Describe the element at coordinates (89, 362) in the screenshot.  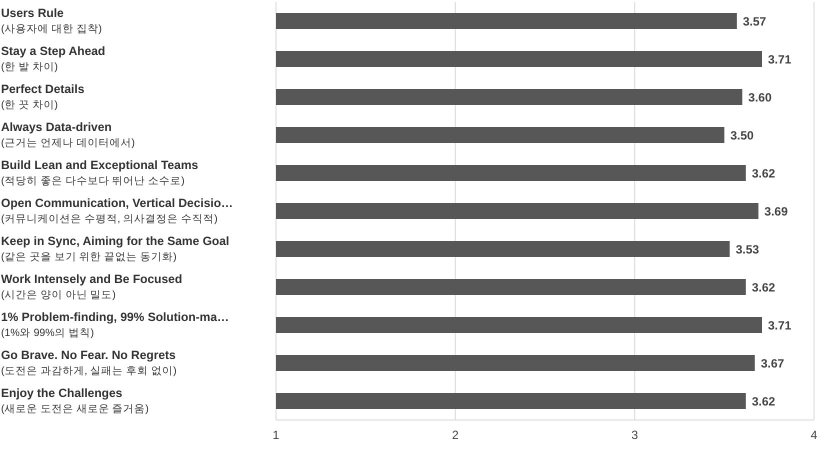
I see `y-tick-label: Go Brave. No Fear. No Regrets (도전은 과감하게, 실패는 후회 없이)` at that location.